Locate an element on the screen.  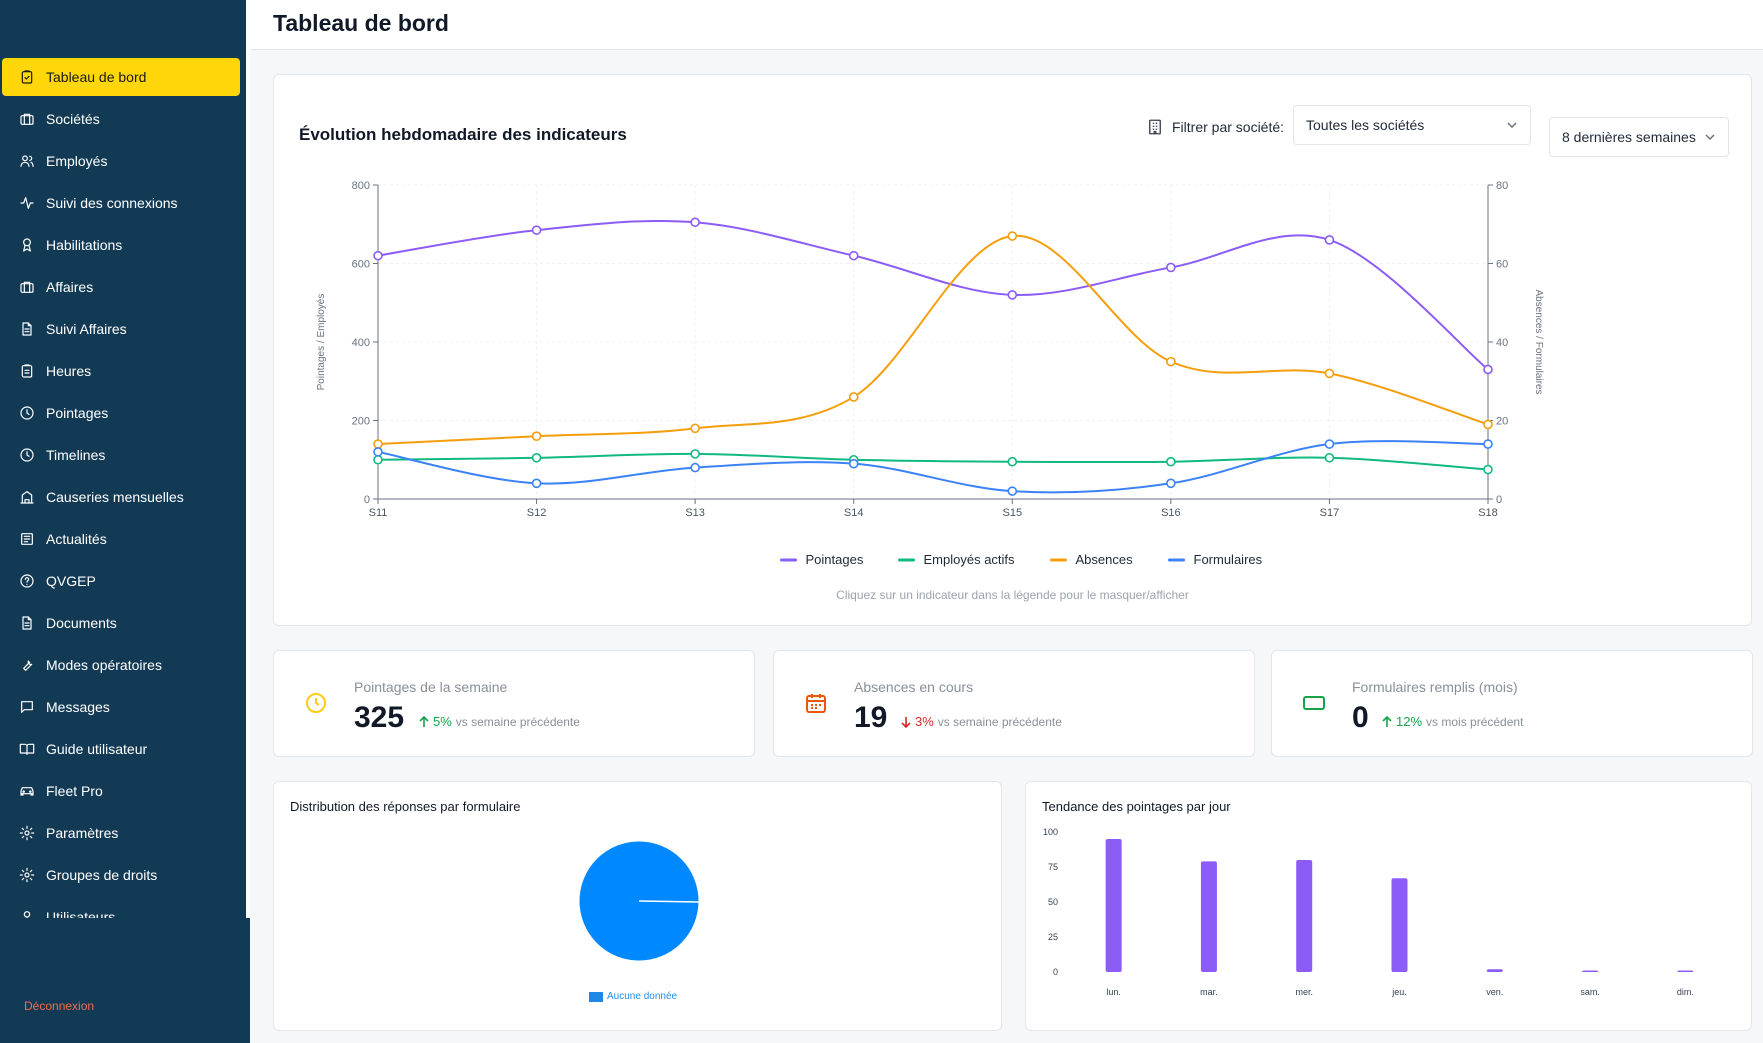
sidebar-item-modes-operatoires: Modes opératoires is located at coordinates (121, 665).